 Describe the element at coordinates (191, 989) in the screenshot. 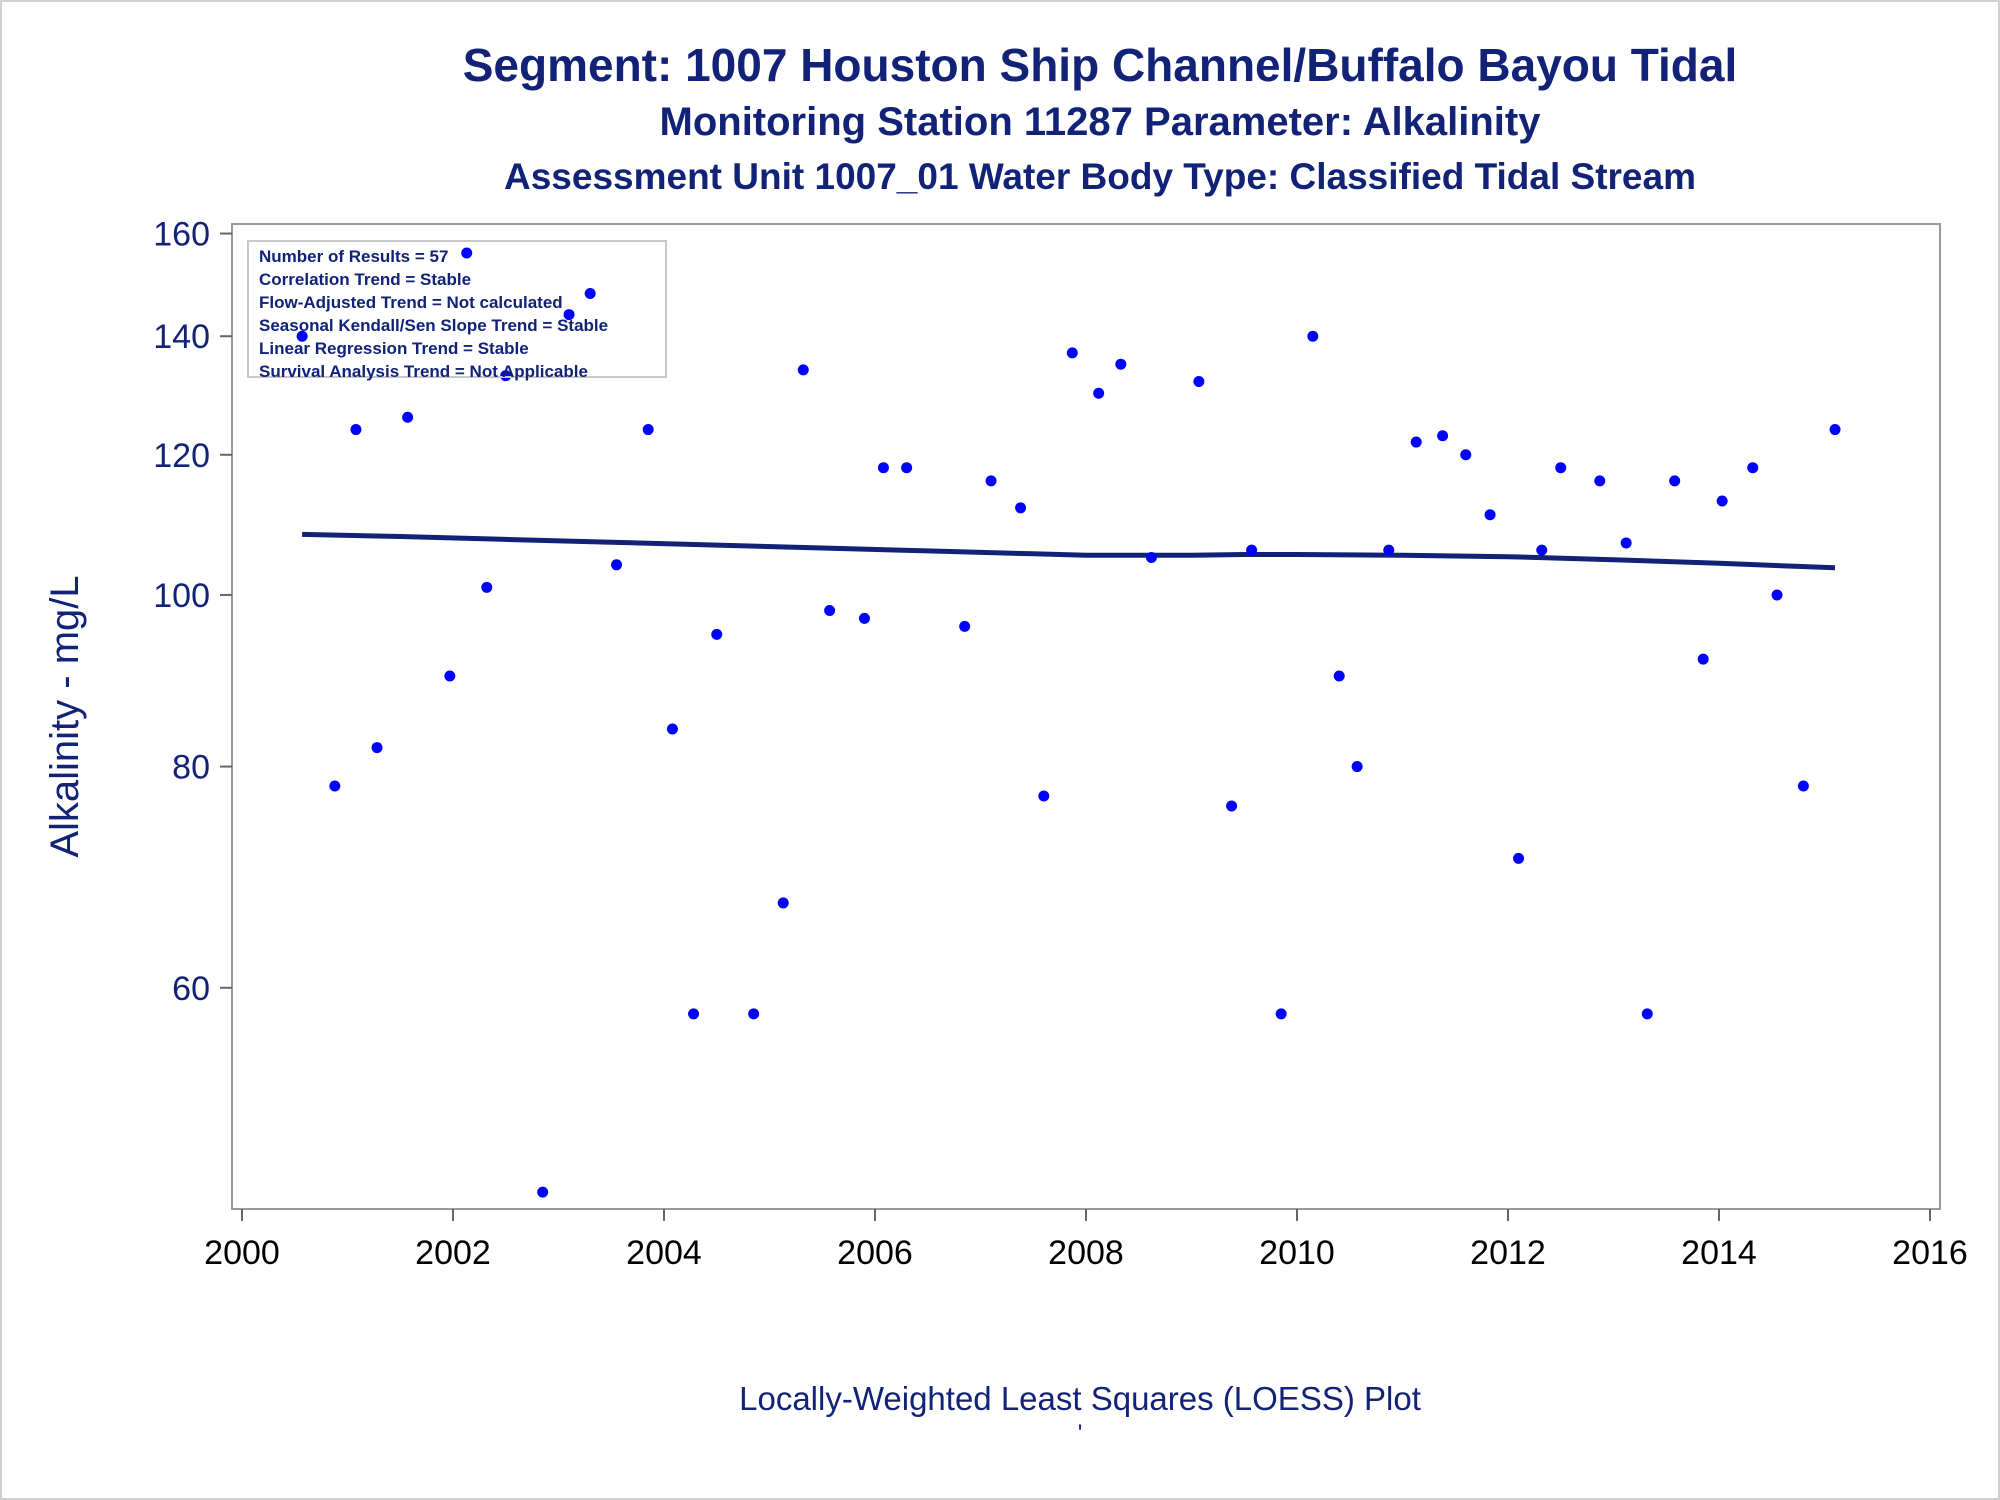

I see `y-tick-label: 60` at that location.